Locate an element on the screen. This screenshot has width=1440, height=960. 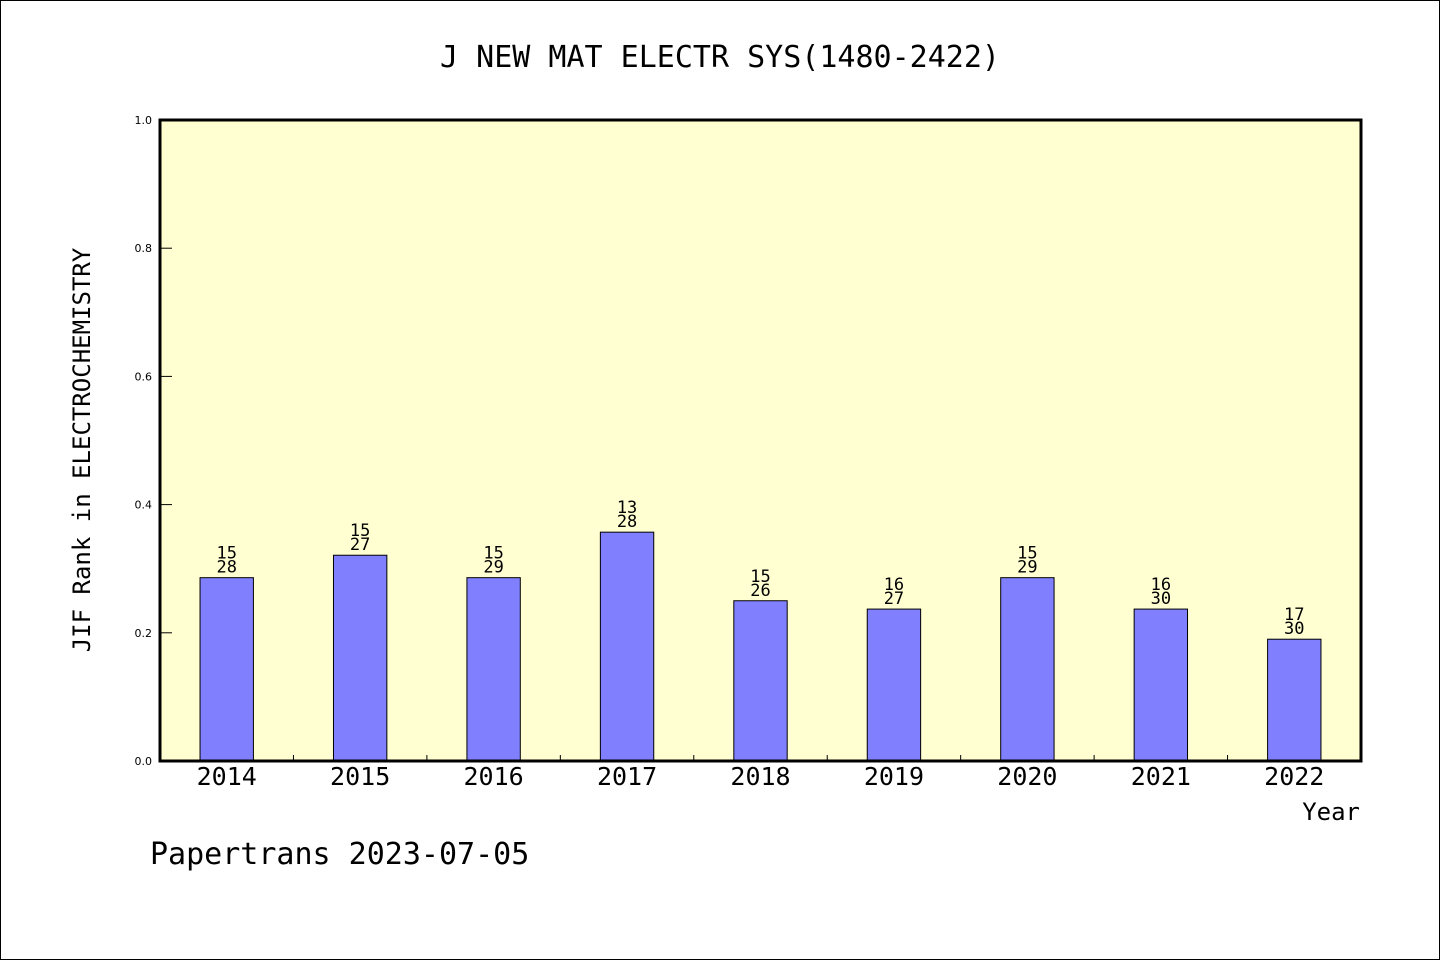
bar-2015 is located at coordinates (360, 658).